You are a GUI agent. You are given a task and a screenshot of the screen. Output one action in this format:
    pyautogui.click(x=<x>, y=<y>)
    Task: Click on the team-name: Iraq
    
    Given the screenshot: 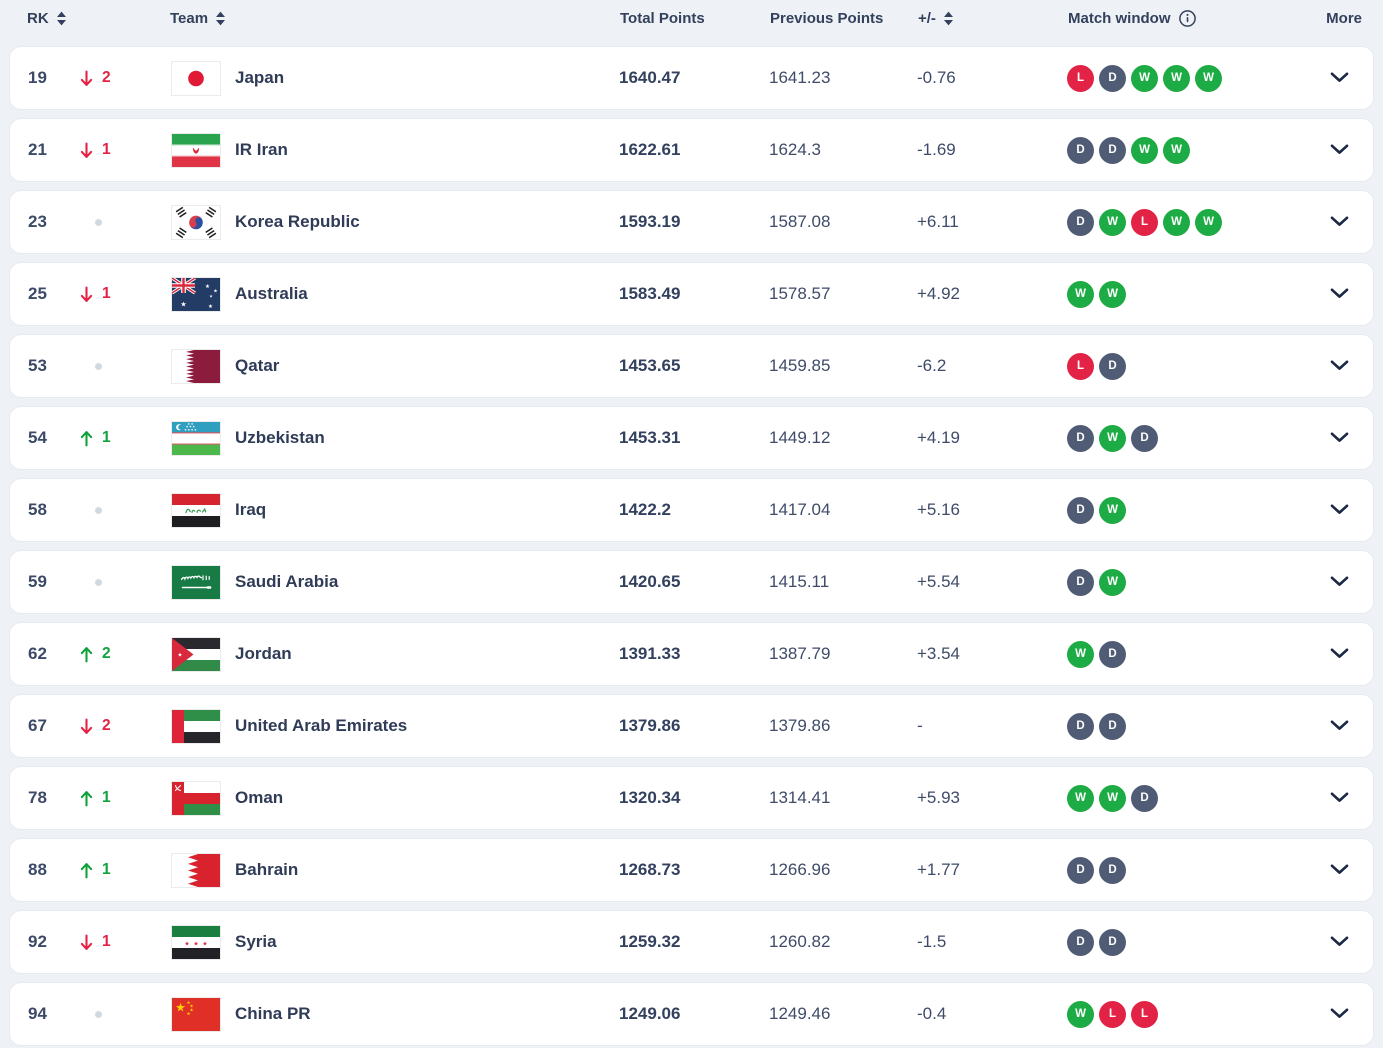 What is the action you would take?
    pyautogui.click(x=251, y=509)
    